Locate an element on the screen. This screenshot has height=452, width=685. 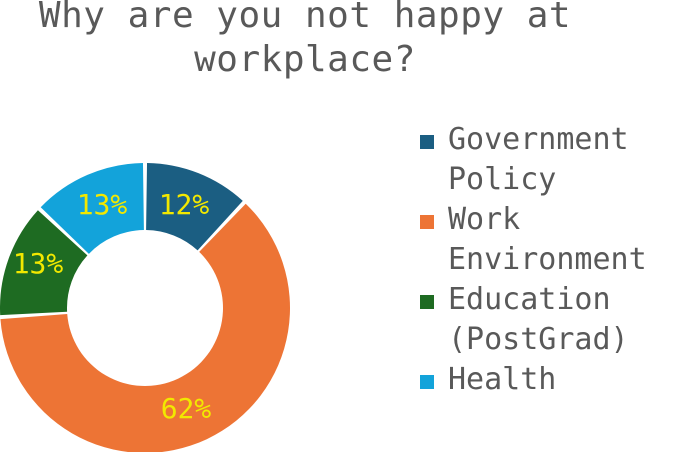
legend-label: Work Environment is located at coordinates (547, 239).